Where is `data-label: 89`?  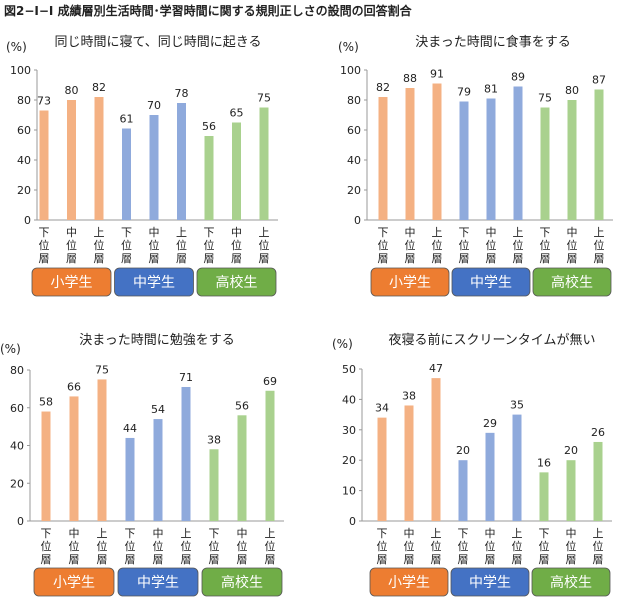 data-label: 89 is located at coordinates (518, 77).